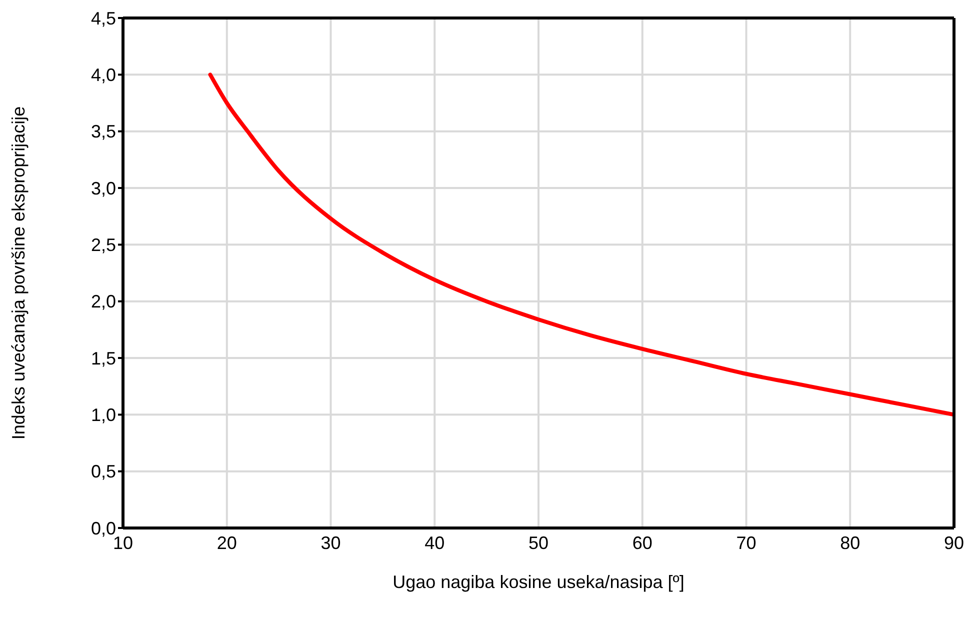 This screenshot has width=971, height=619. Describe the element at coordinates (103, 188) in the screenshot. I see `y-tick-label: 3,0` at that location.